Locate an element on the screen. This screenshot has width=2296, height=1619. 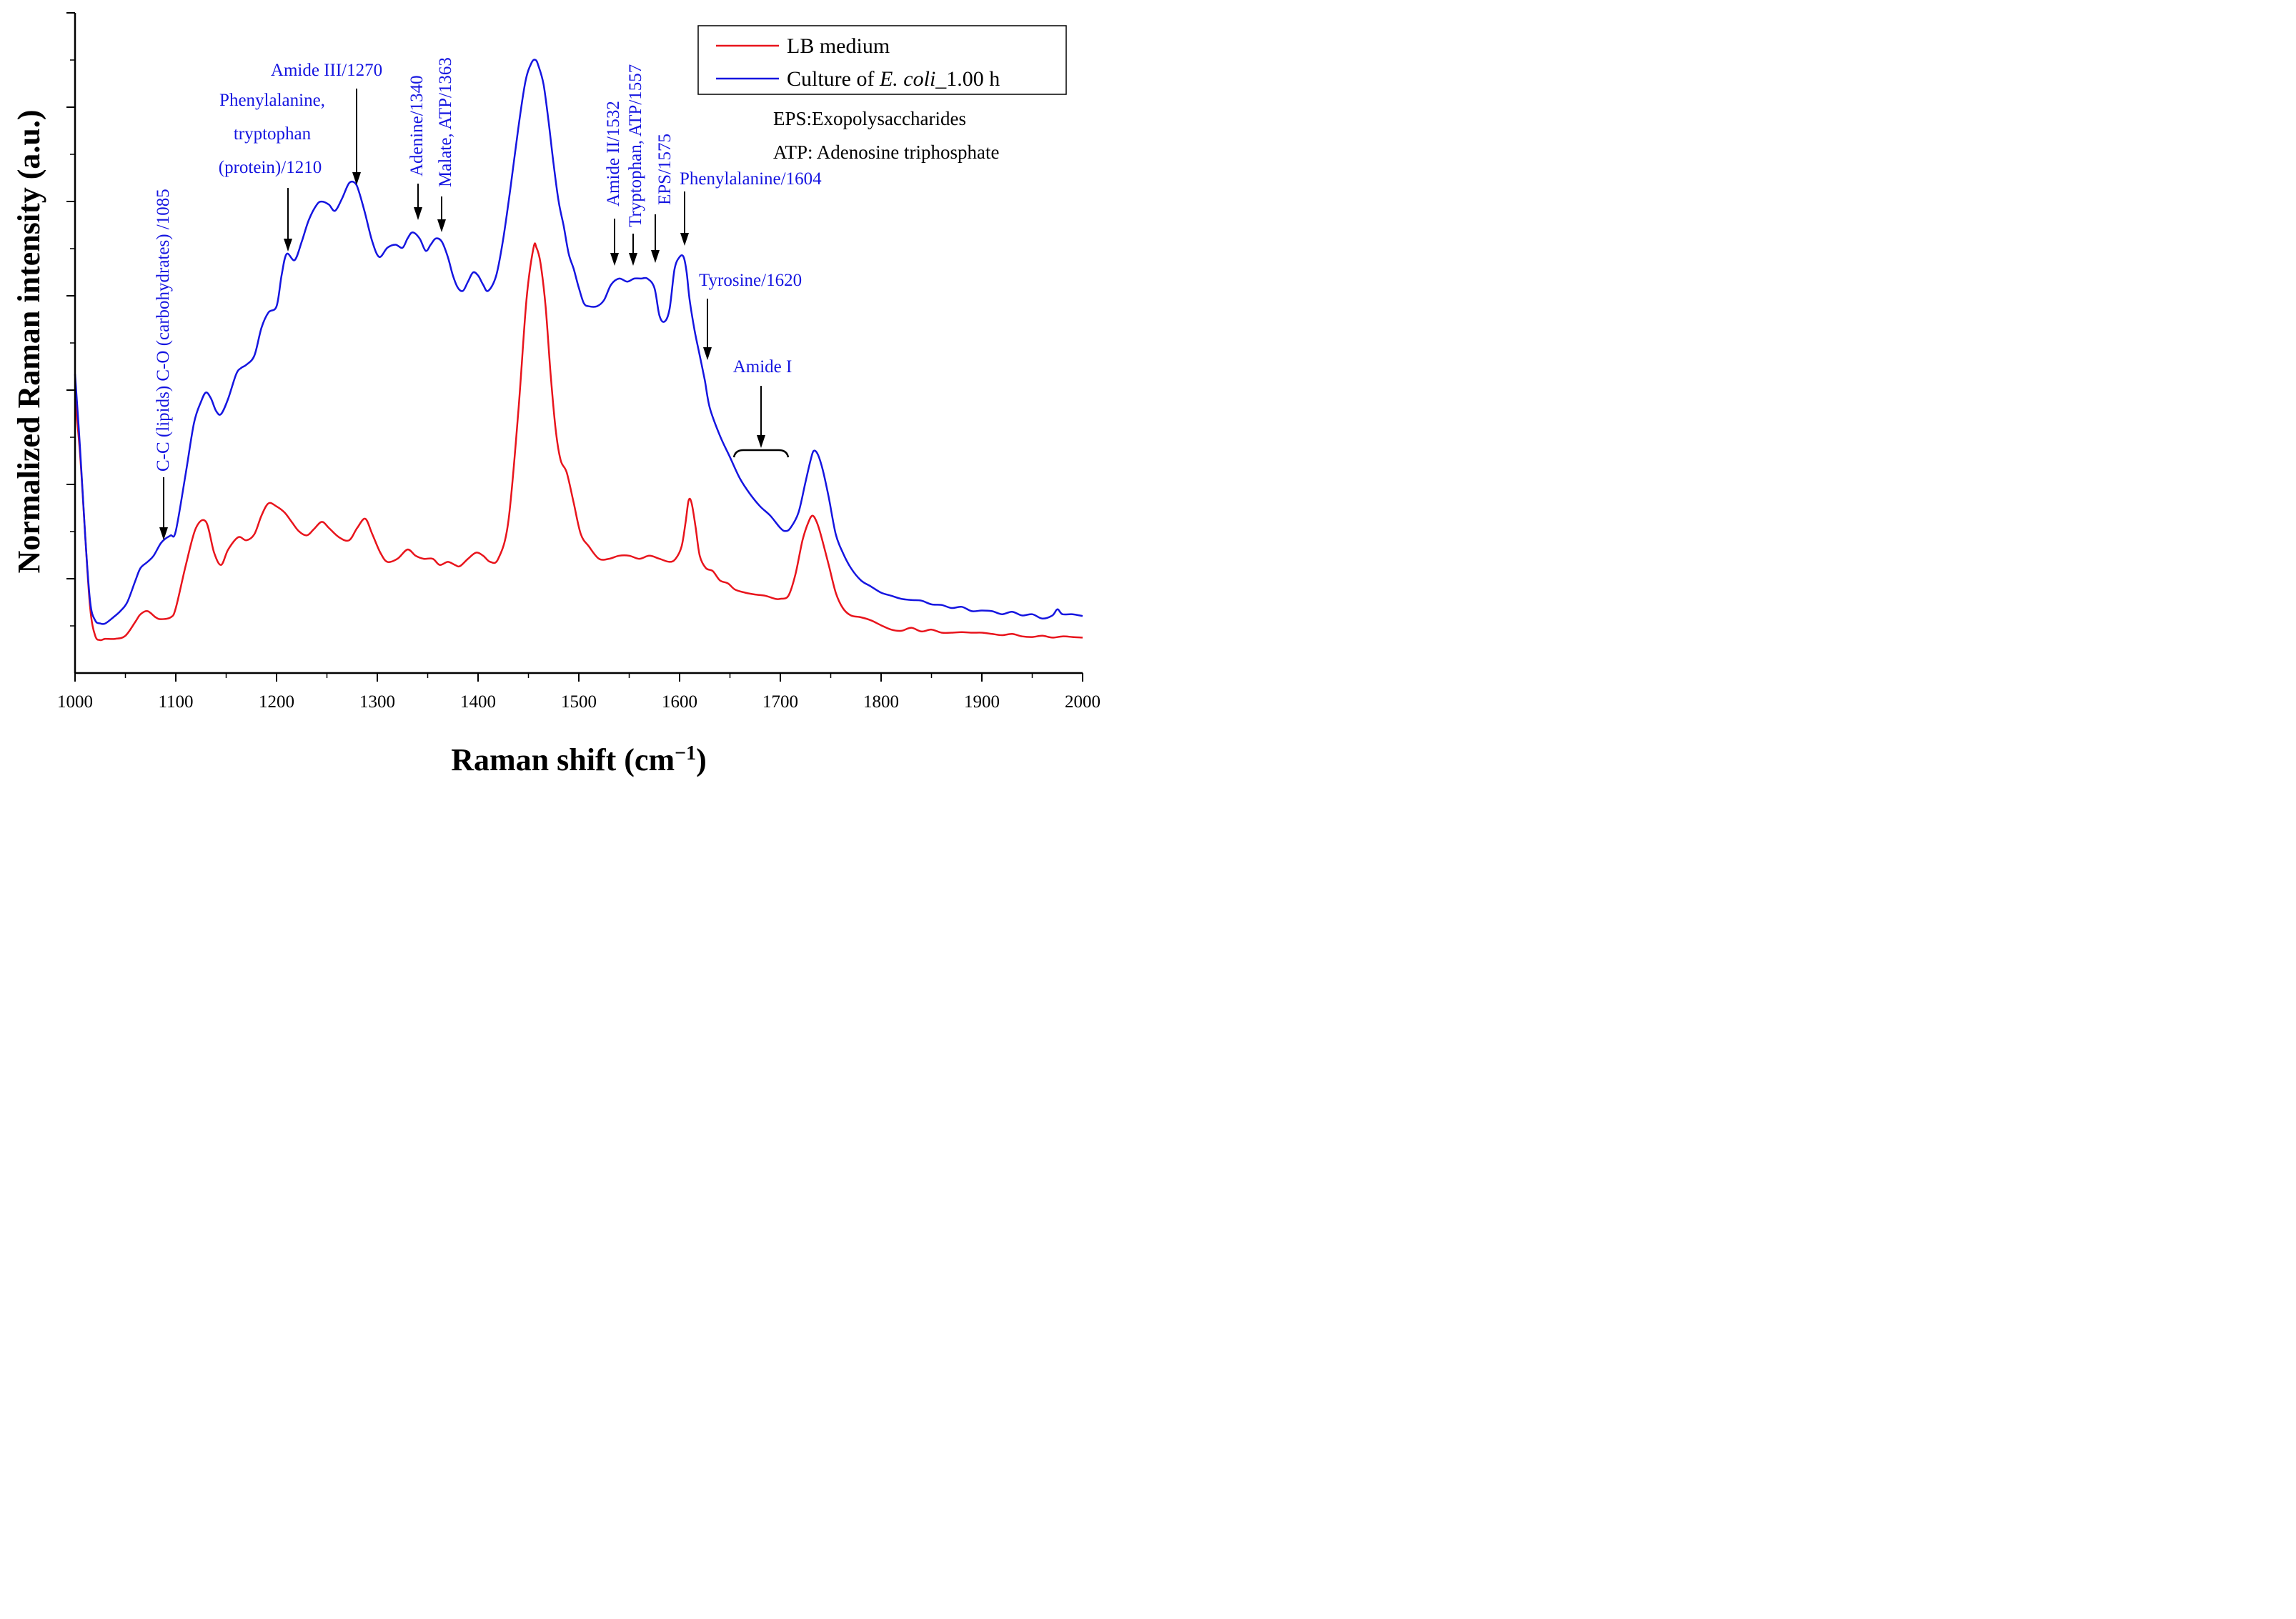
y-axis-ticks is located at coordinates (70, 319).